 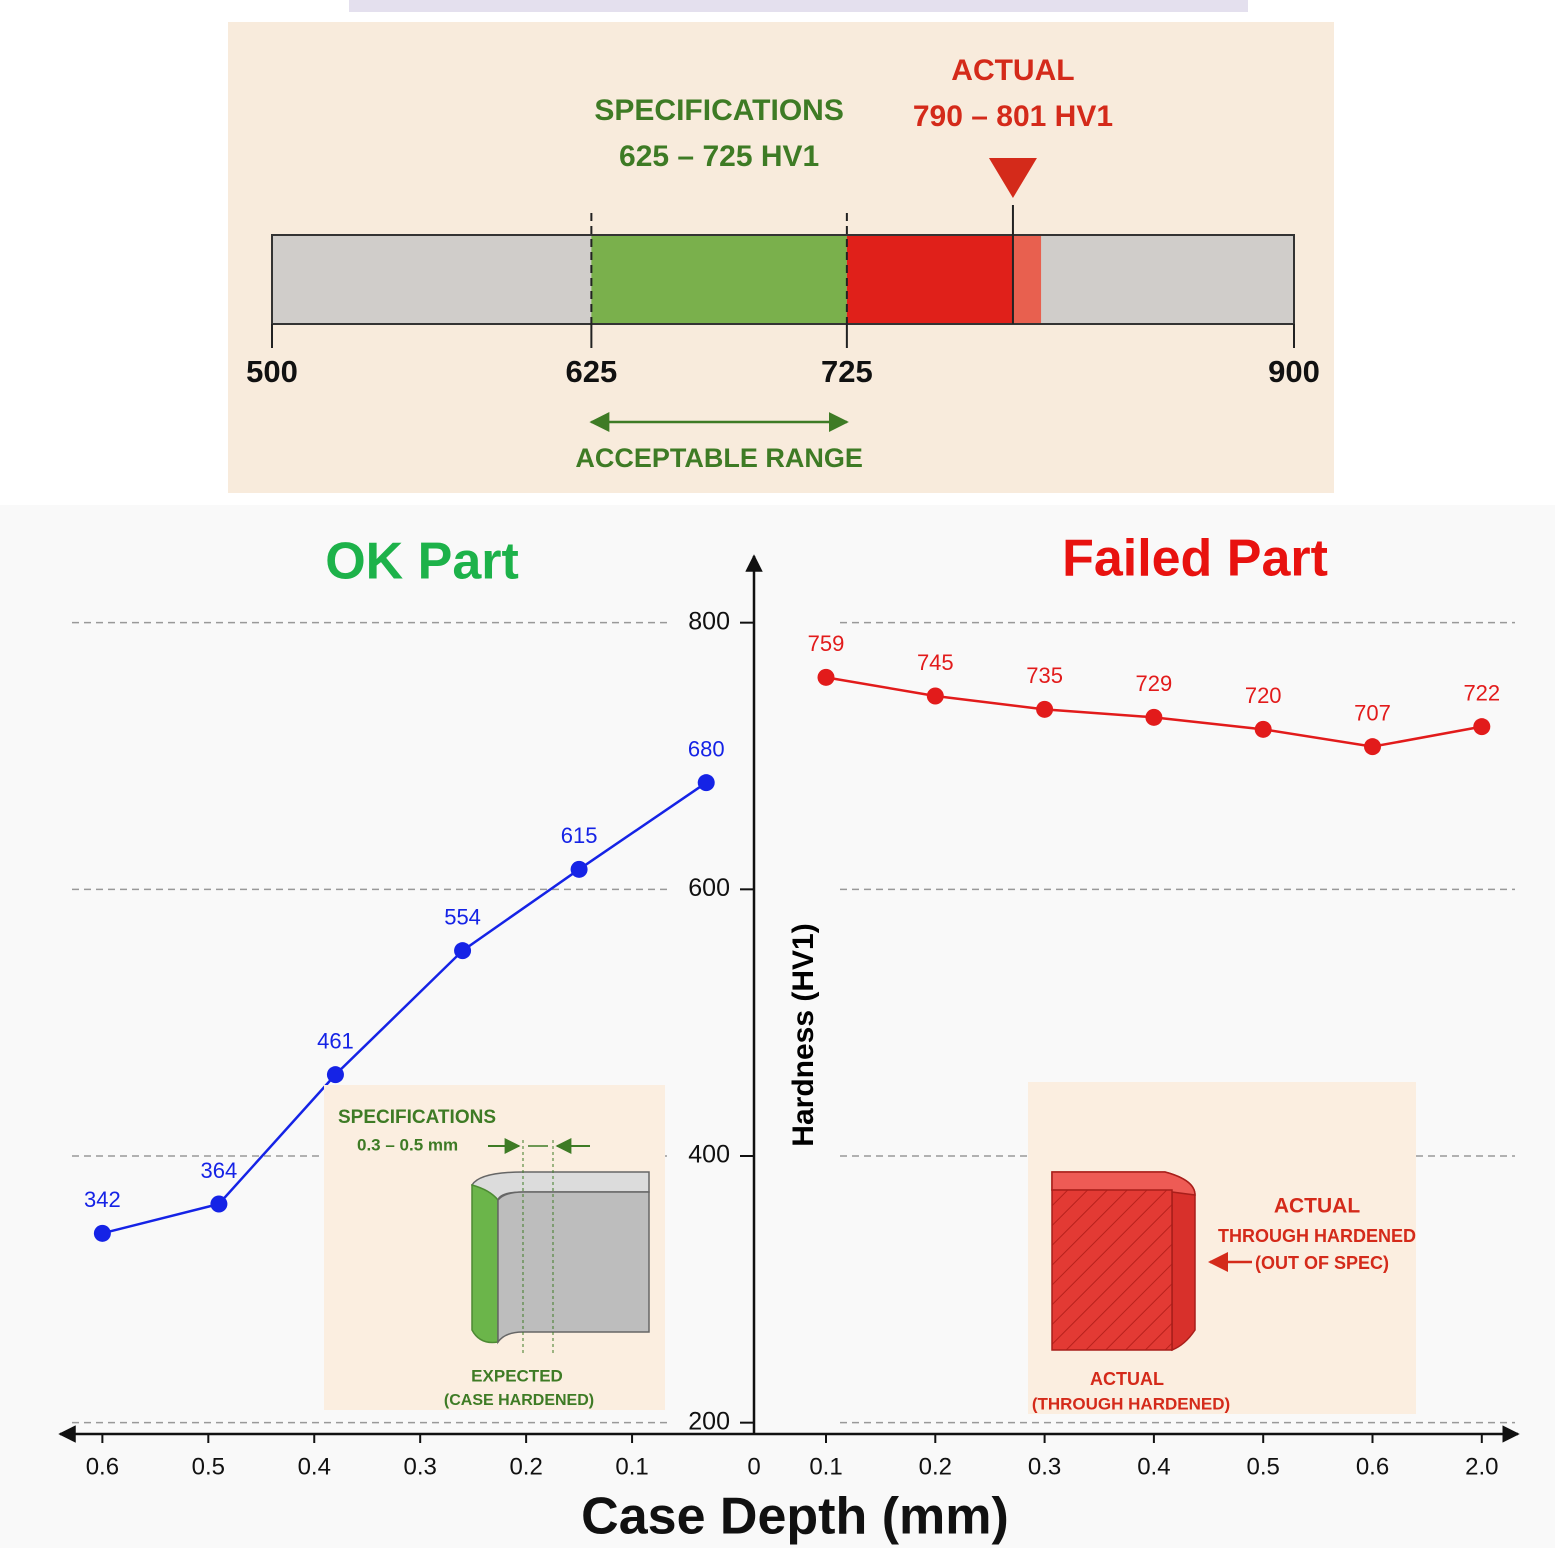 I want to click on case-layer, so click(x=485, y=1264).